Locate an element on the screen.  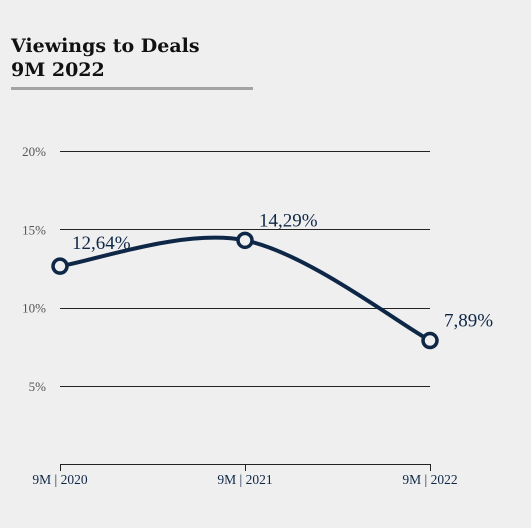
y-tick-label: 15% is located at coordinates (34, 229).